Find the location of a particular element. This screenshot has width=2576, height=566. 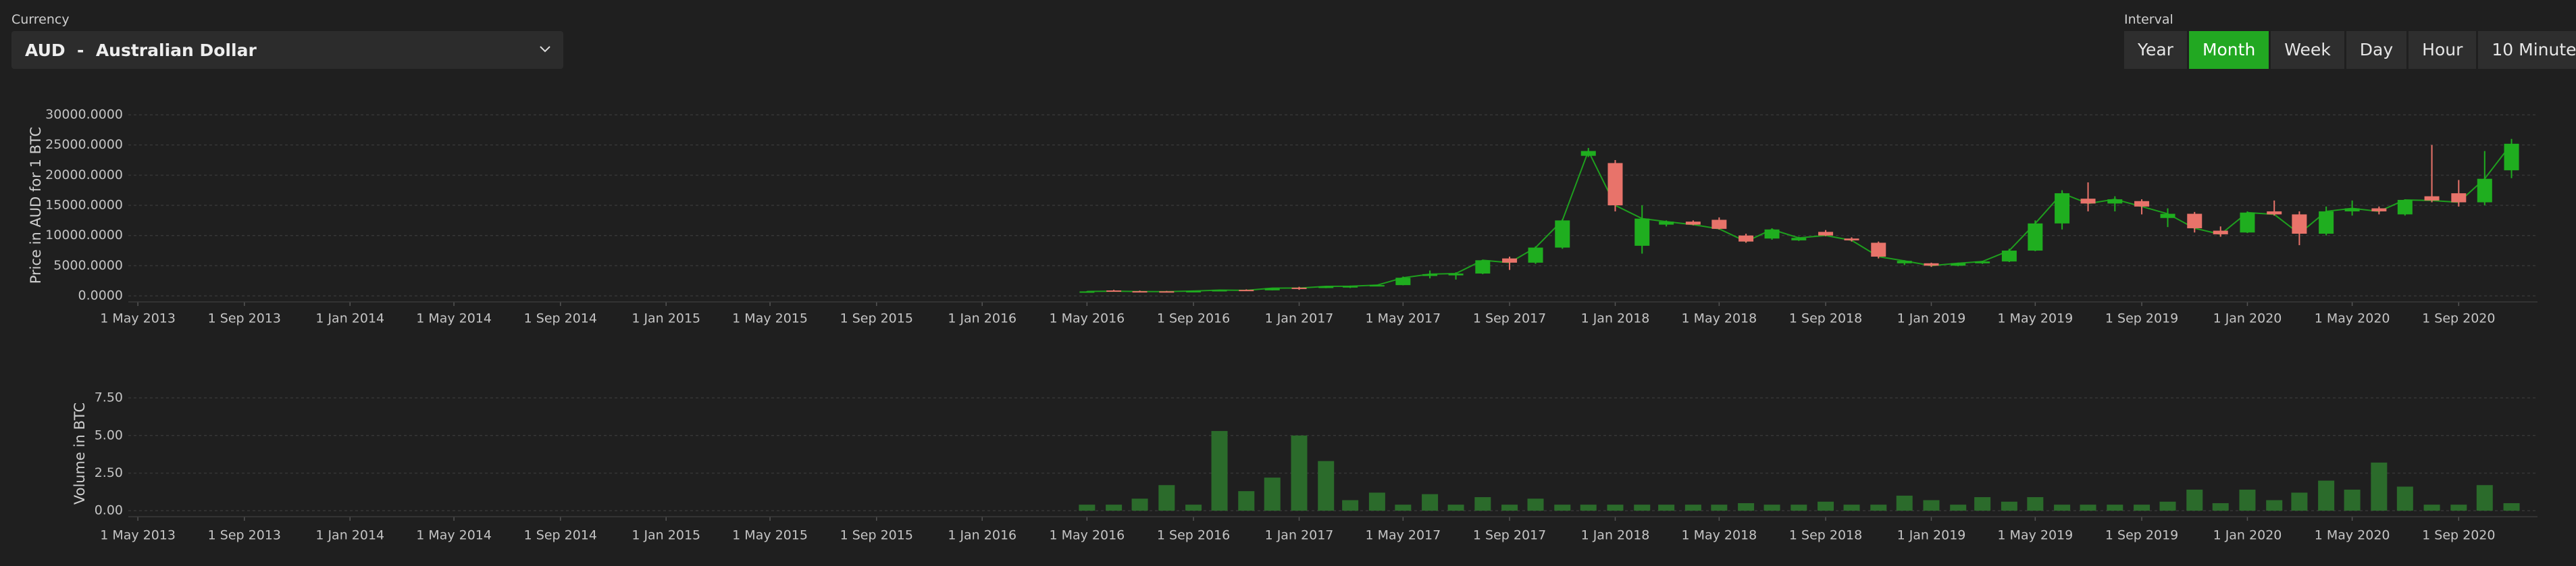

currency-dropdown: AUD - Australian Dollar is located at coordinates (287, 50).